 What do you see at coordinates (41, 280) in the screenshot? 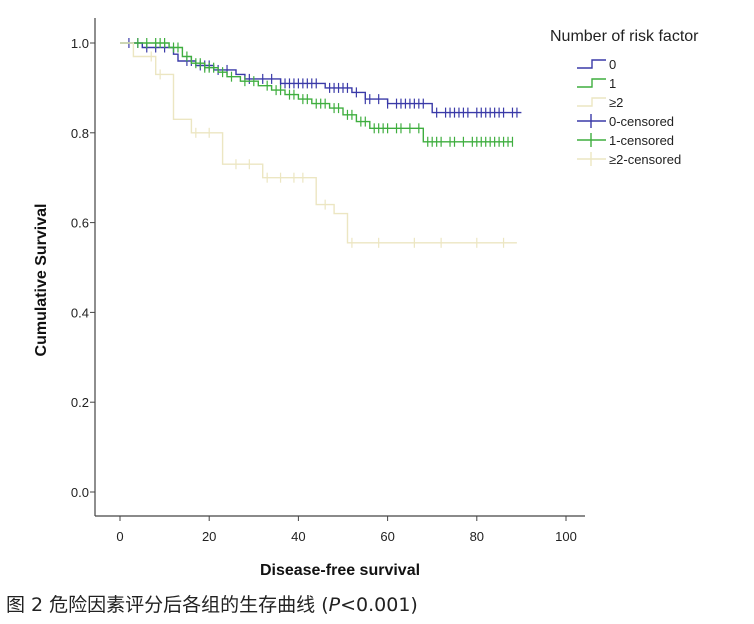
I see `y-axis-label: Cumulative Survival` at bounding box center [41, 280].